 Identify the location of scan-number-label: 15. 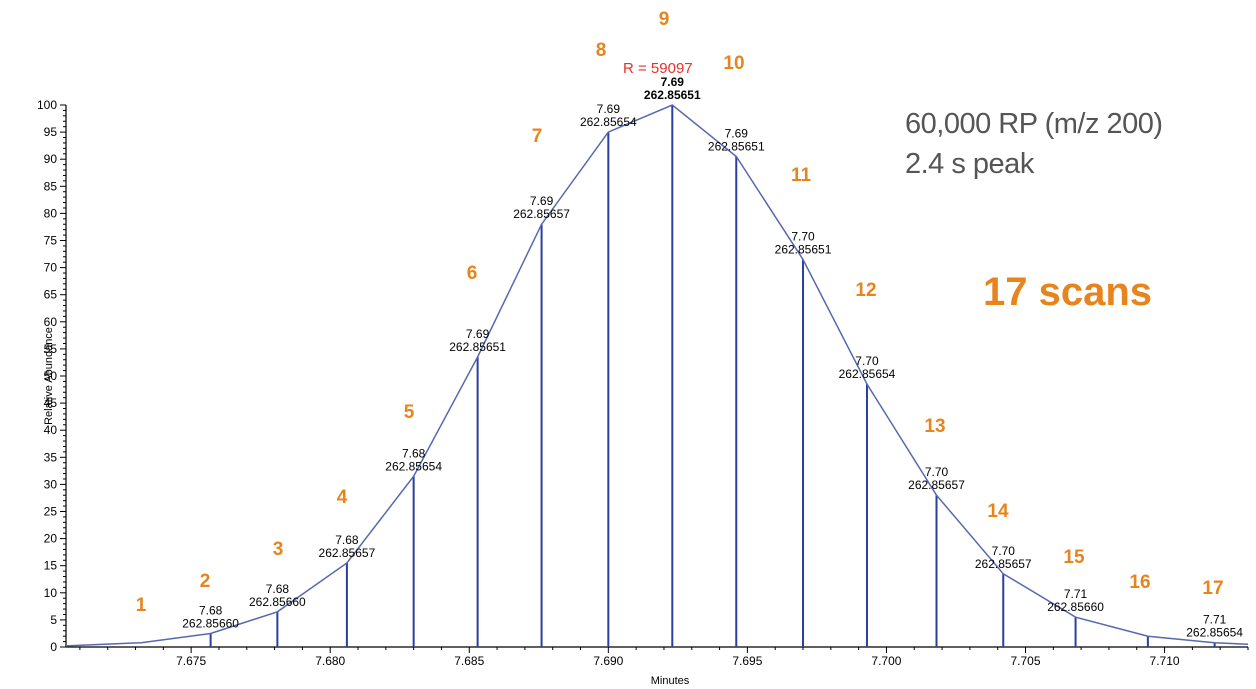
(1074, 557).